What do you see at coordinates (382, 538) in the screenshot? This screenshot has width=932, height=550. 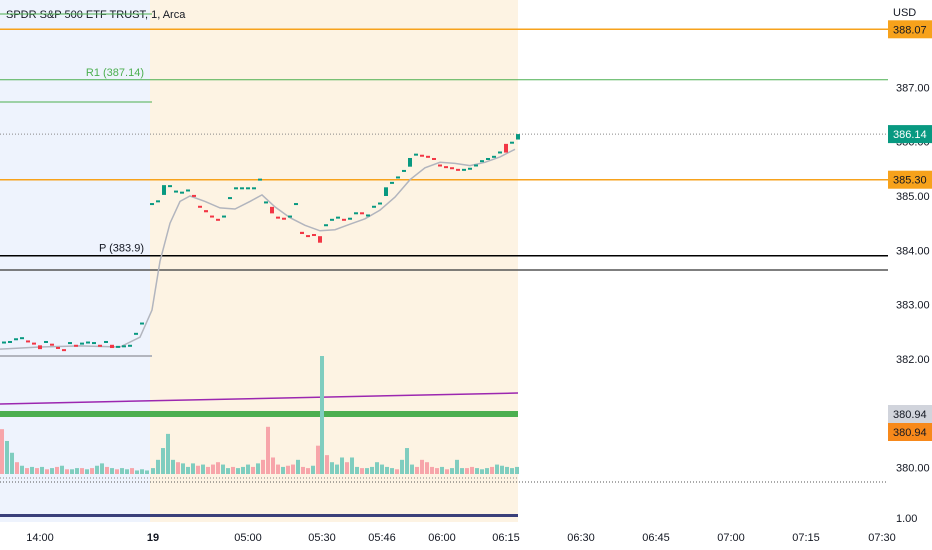 I see `x-tick-label: 05:46` at bounding box center [382, 538].